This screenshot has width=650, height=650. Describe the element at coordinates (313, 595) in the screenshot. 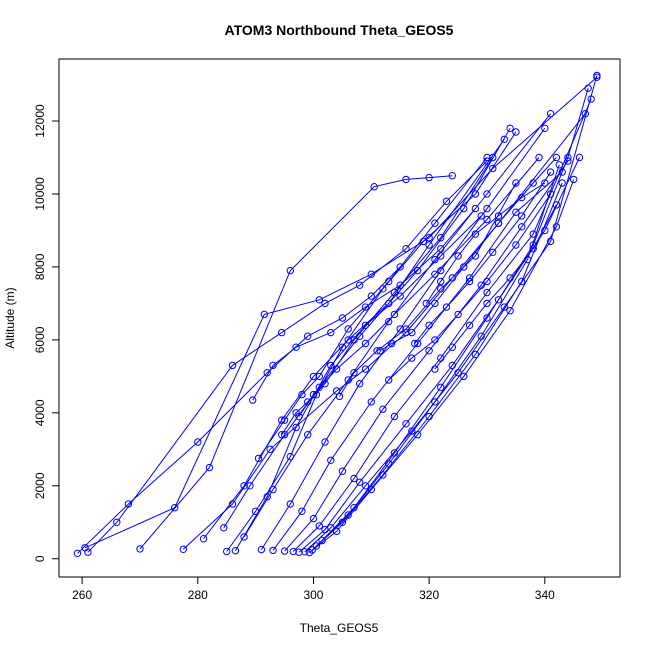

I see `x-tick-label: 300` at that location.